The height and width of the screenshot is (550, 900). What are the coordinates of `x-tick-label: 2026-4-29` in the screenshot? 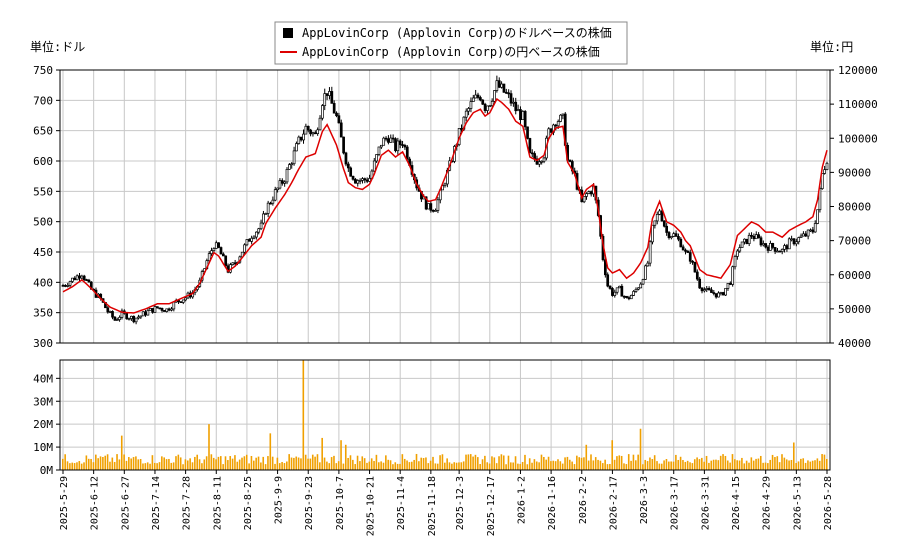 It's located at (767, 503).